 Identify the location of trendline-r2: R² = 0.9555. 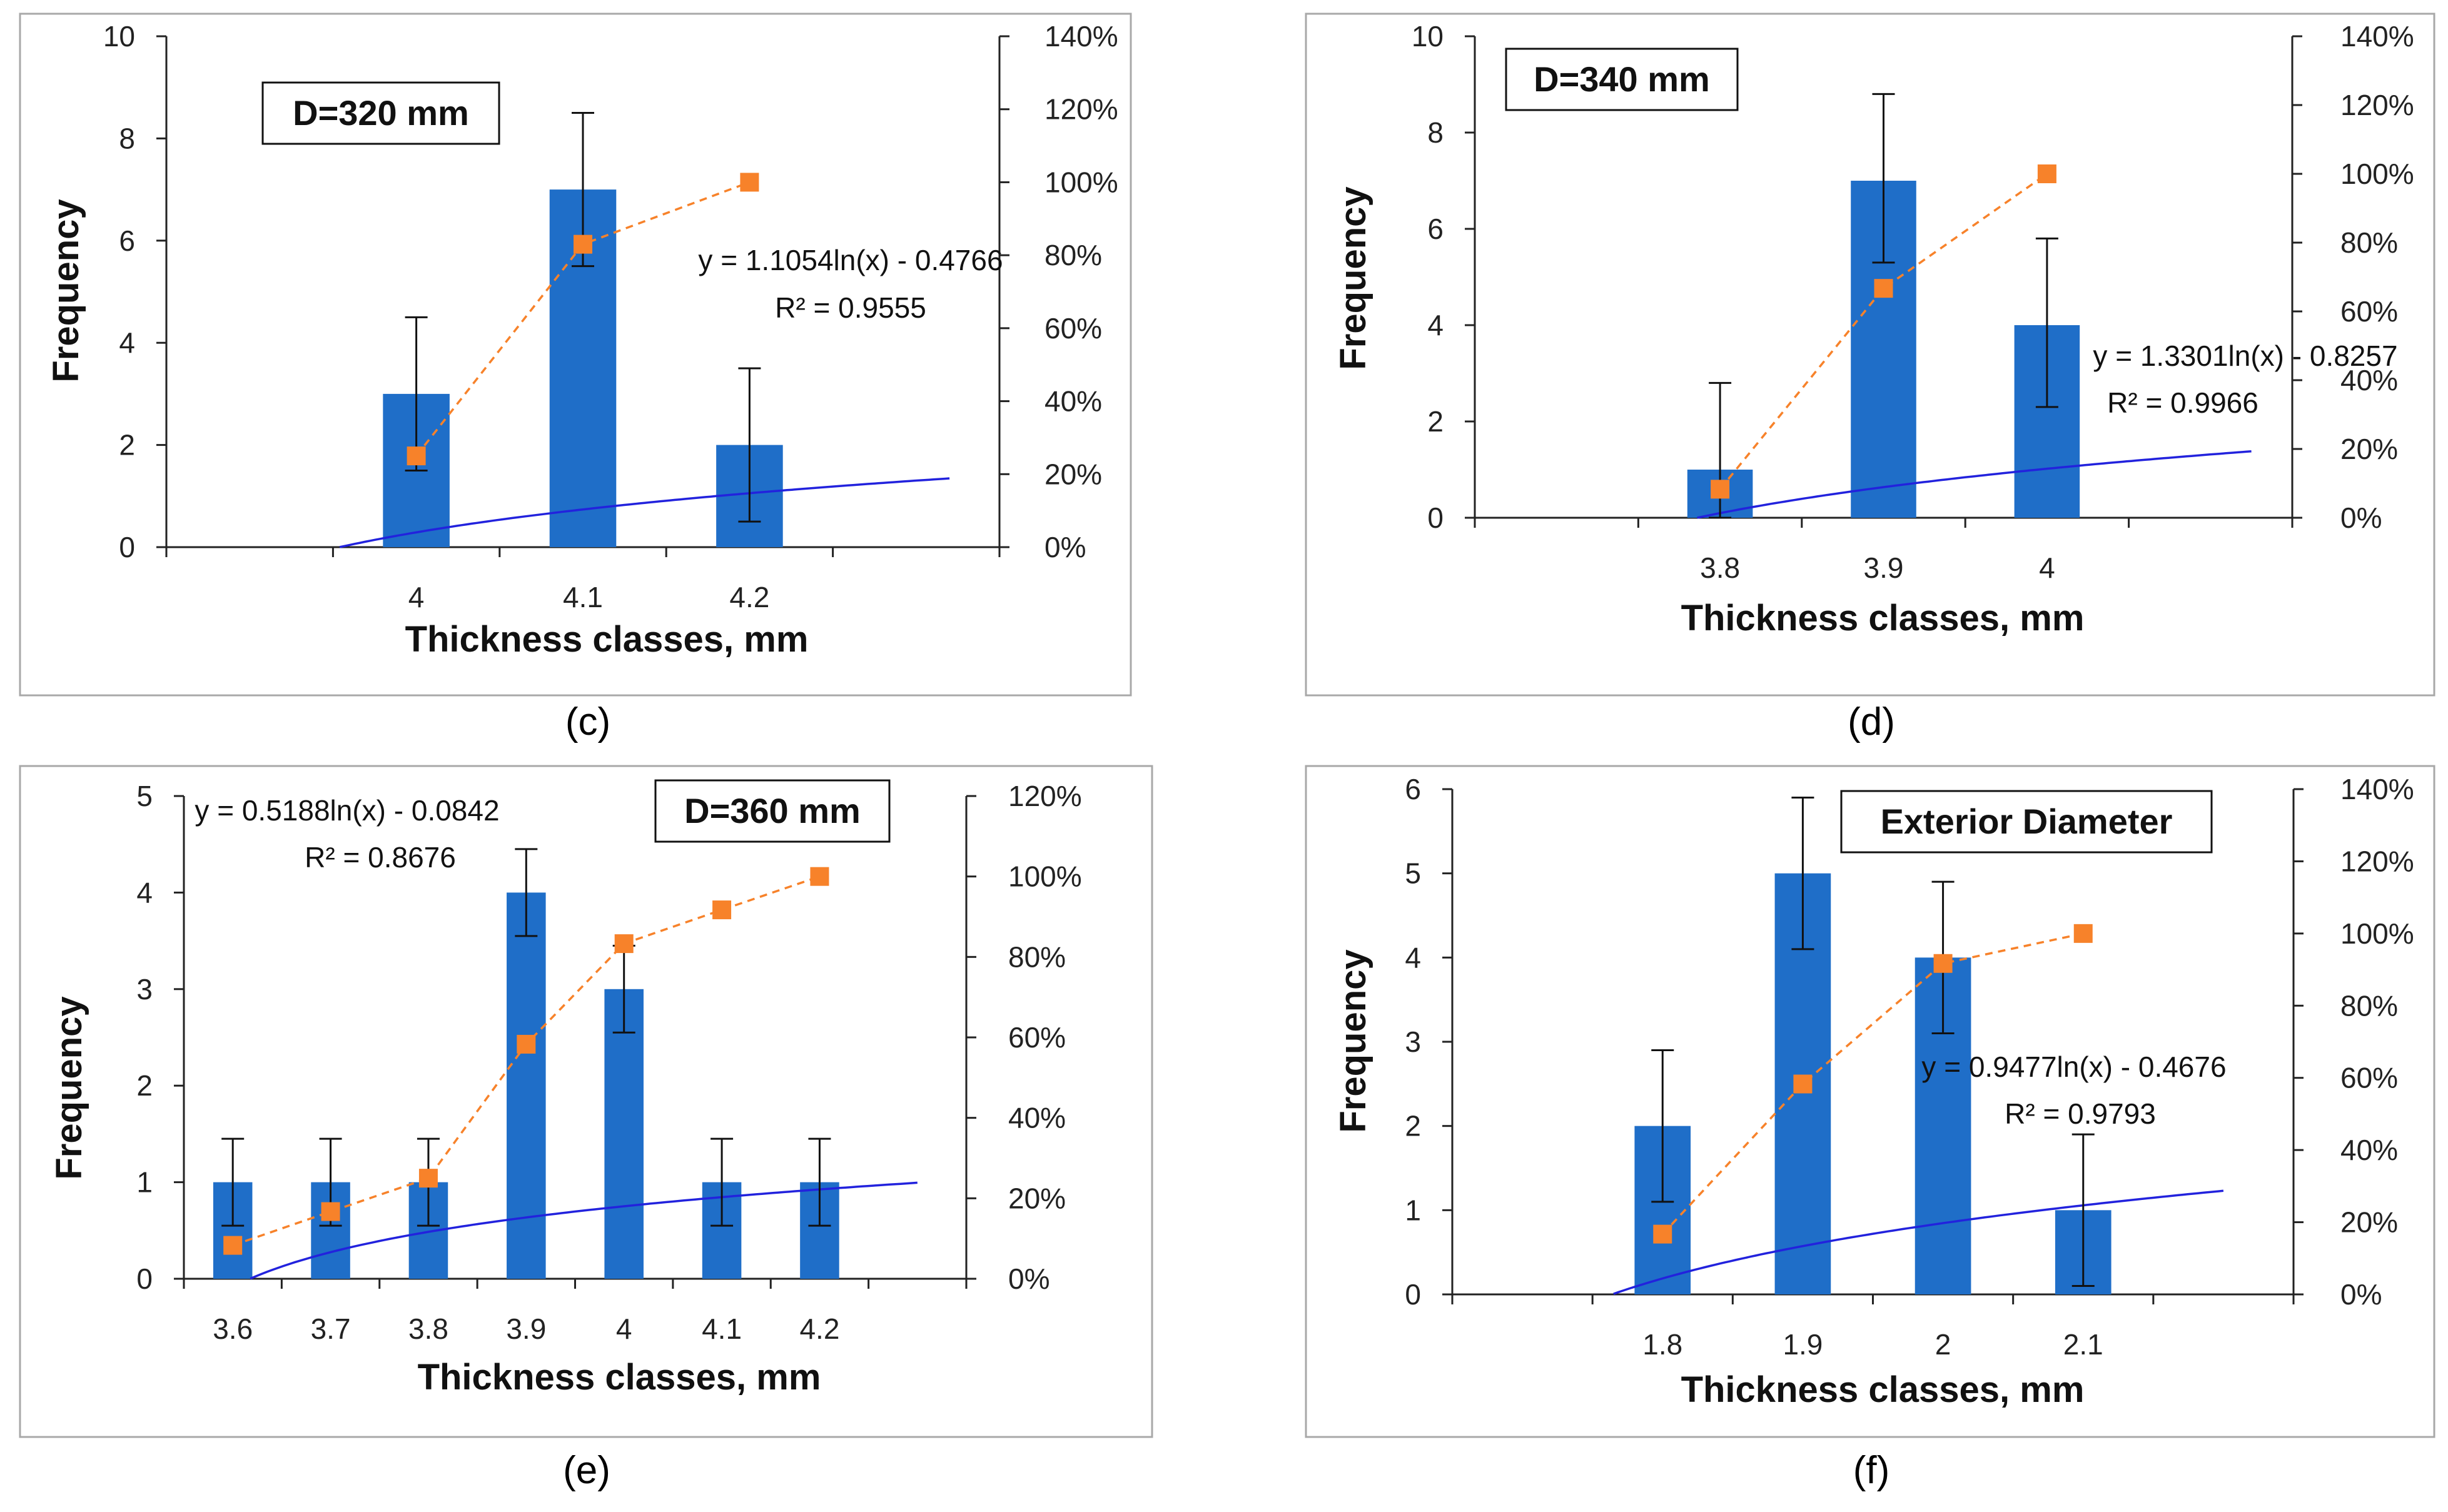
(850, 307).